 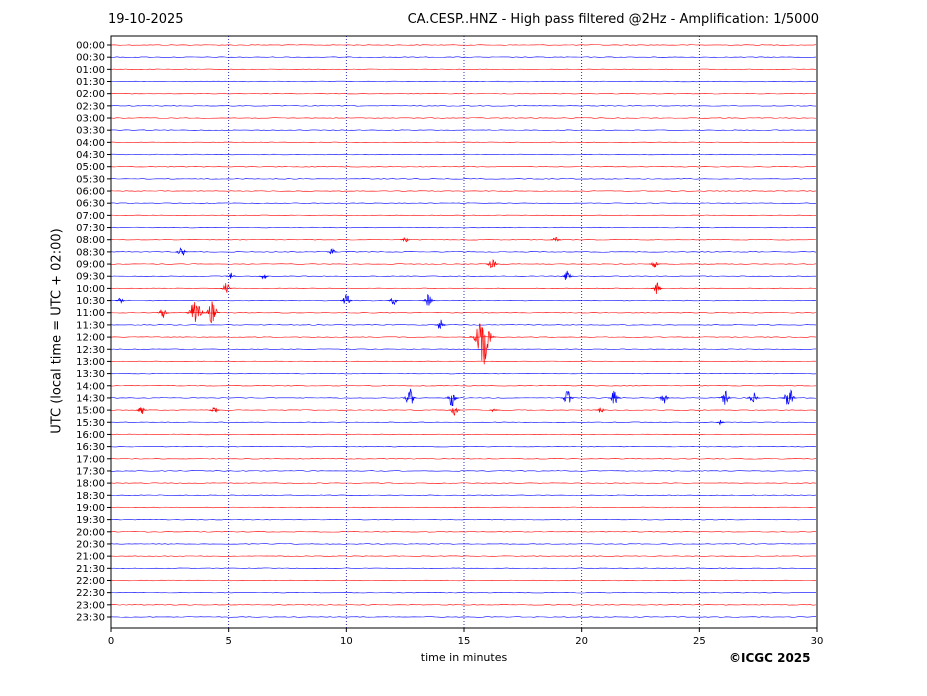 What do you see at coordinates (464, 641) in the screenshot?
I see `x-tick-label: 15` at bounding box center [464, 641].